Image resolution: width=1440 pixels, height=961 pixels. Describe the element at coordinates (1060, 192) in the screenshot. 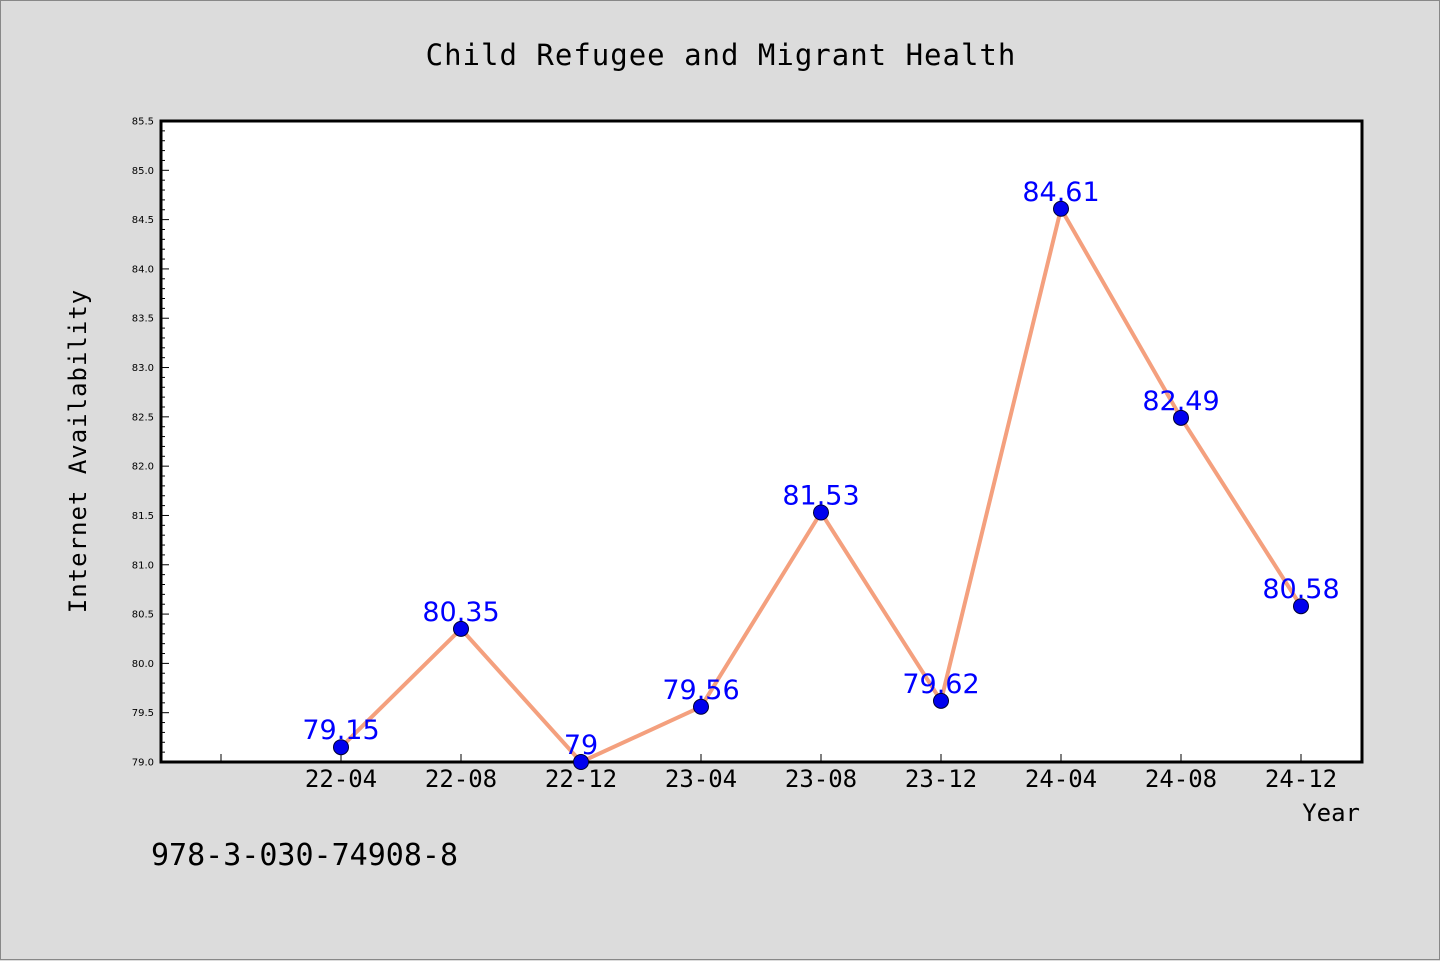

I see `data-label: 84.61` at that location.